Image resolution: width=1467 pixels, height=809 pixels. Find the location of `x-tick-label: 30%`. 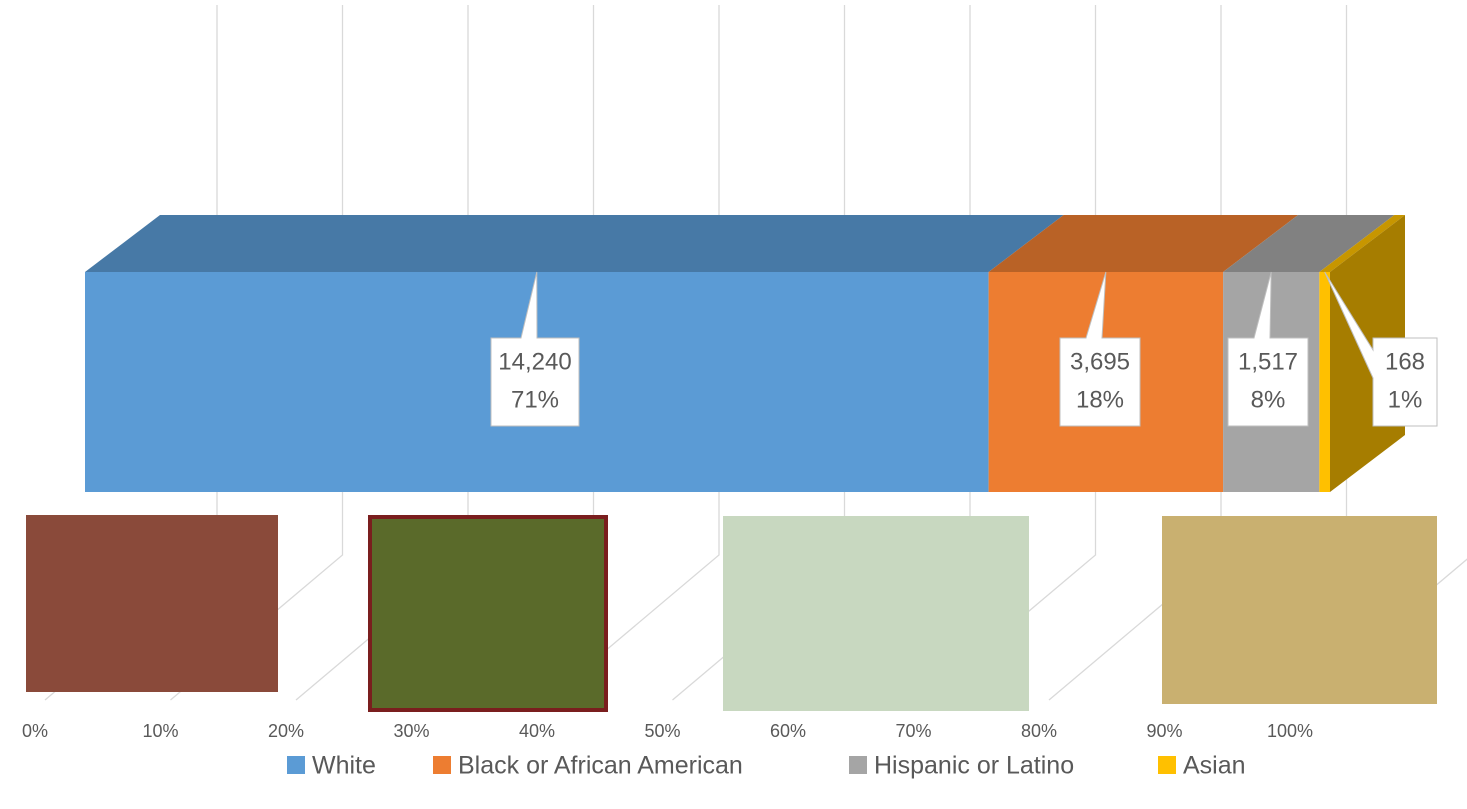

x-tick-label: 30% is located at coordinates (411, 731).